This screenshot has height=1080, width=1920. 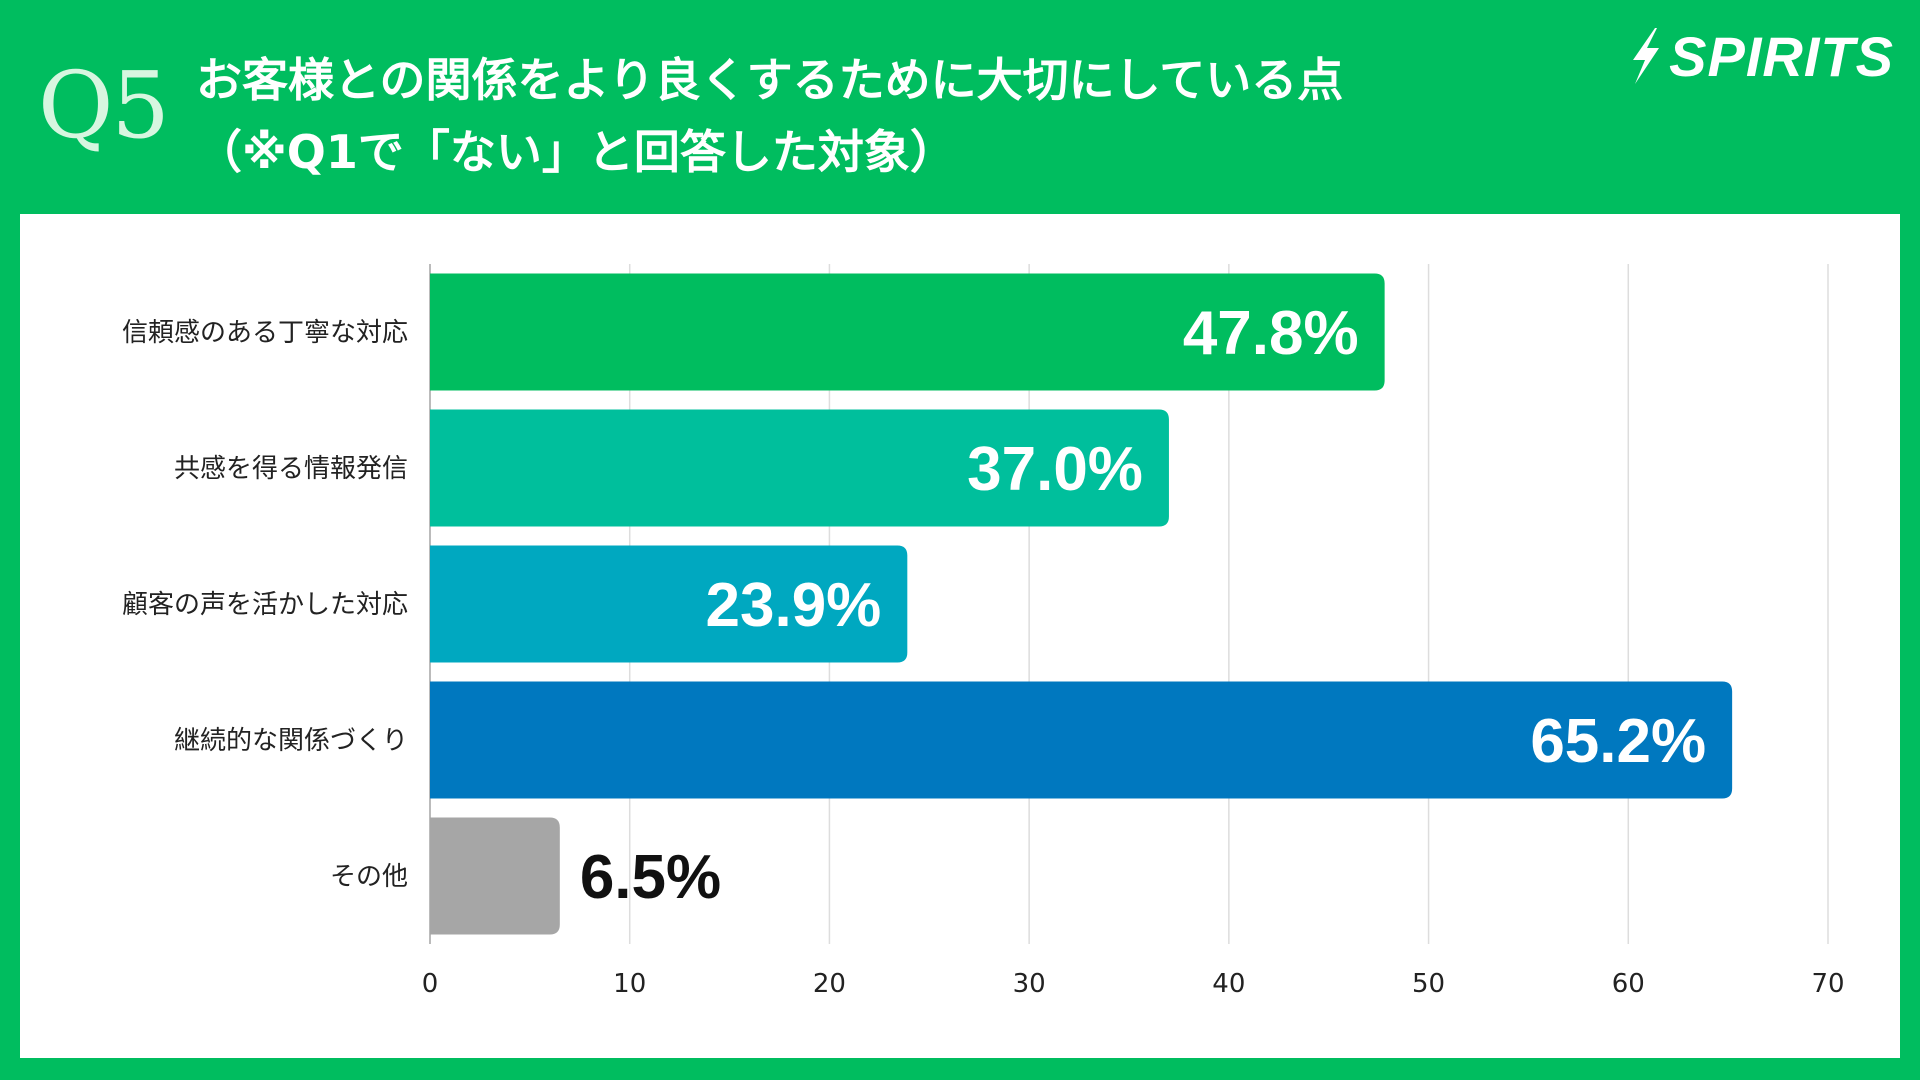 I want to click on value-label: 23.9%, so click(x=794, y=605).